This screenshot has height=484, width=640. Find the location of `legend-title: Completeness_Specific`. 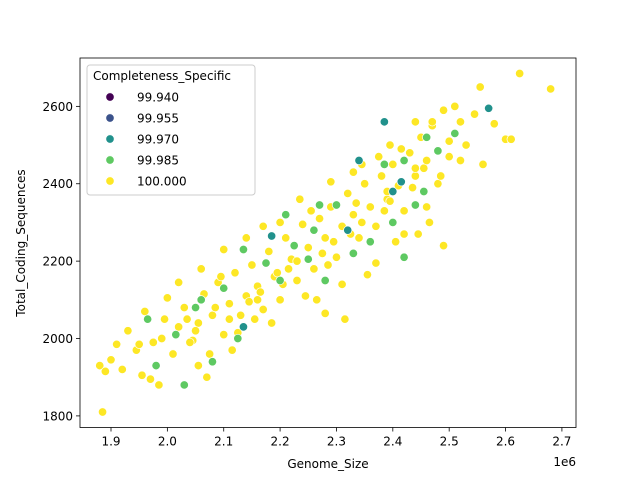

legend-title: Completeness_Specific is located at coordinates (162, 76).